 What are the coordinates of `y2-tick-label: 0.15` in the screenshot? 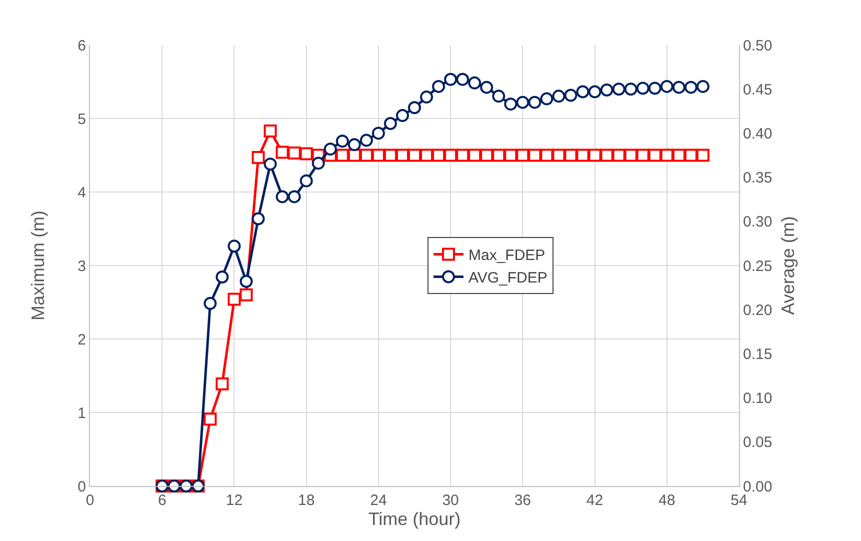 It's located at (757, 354).